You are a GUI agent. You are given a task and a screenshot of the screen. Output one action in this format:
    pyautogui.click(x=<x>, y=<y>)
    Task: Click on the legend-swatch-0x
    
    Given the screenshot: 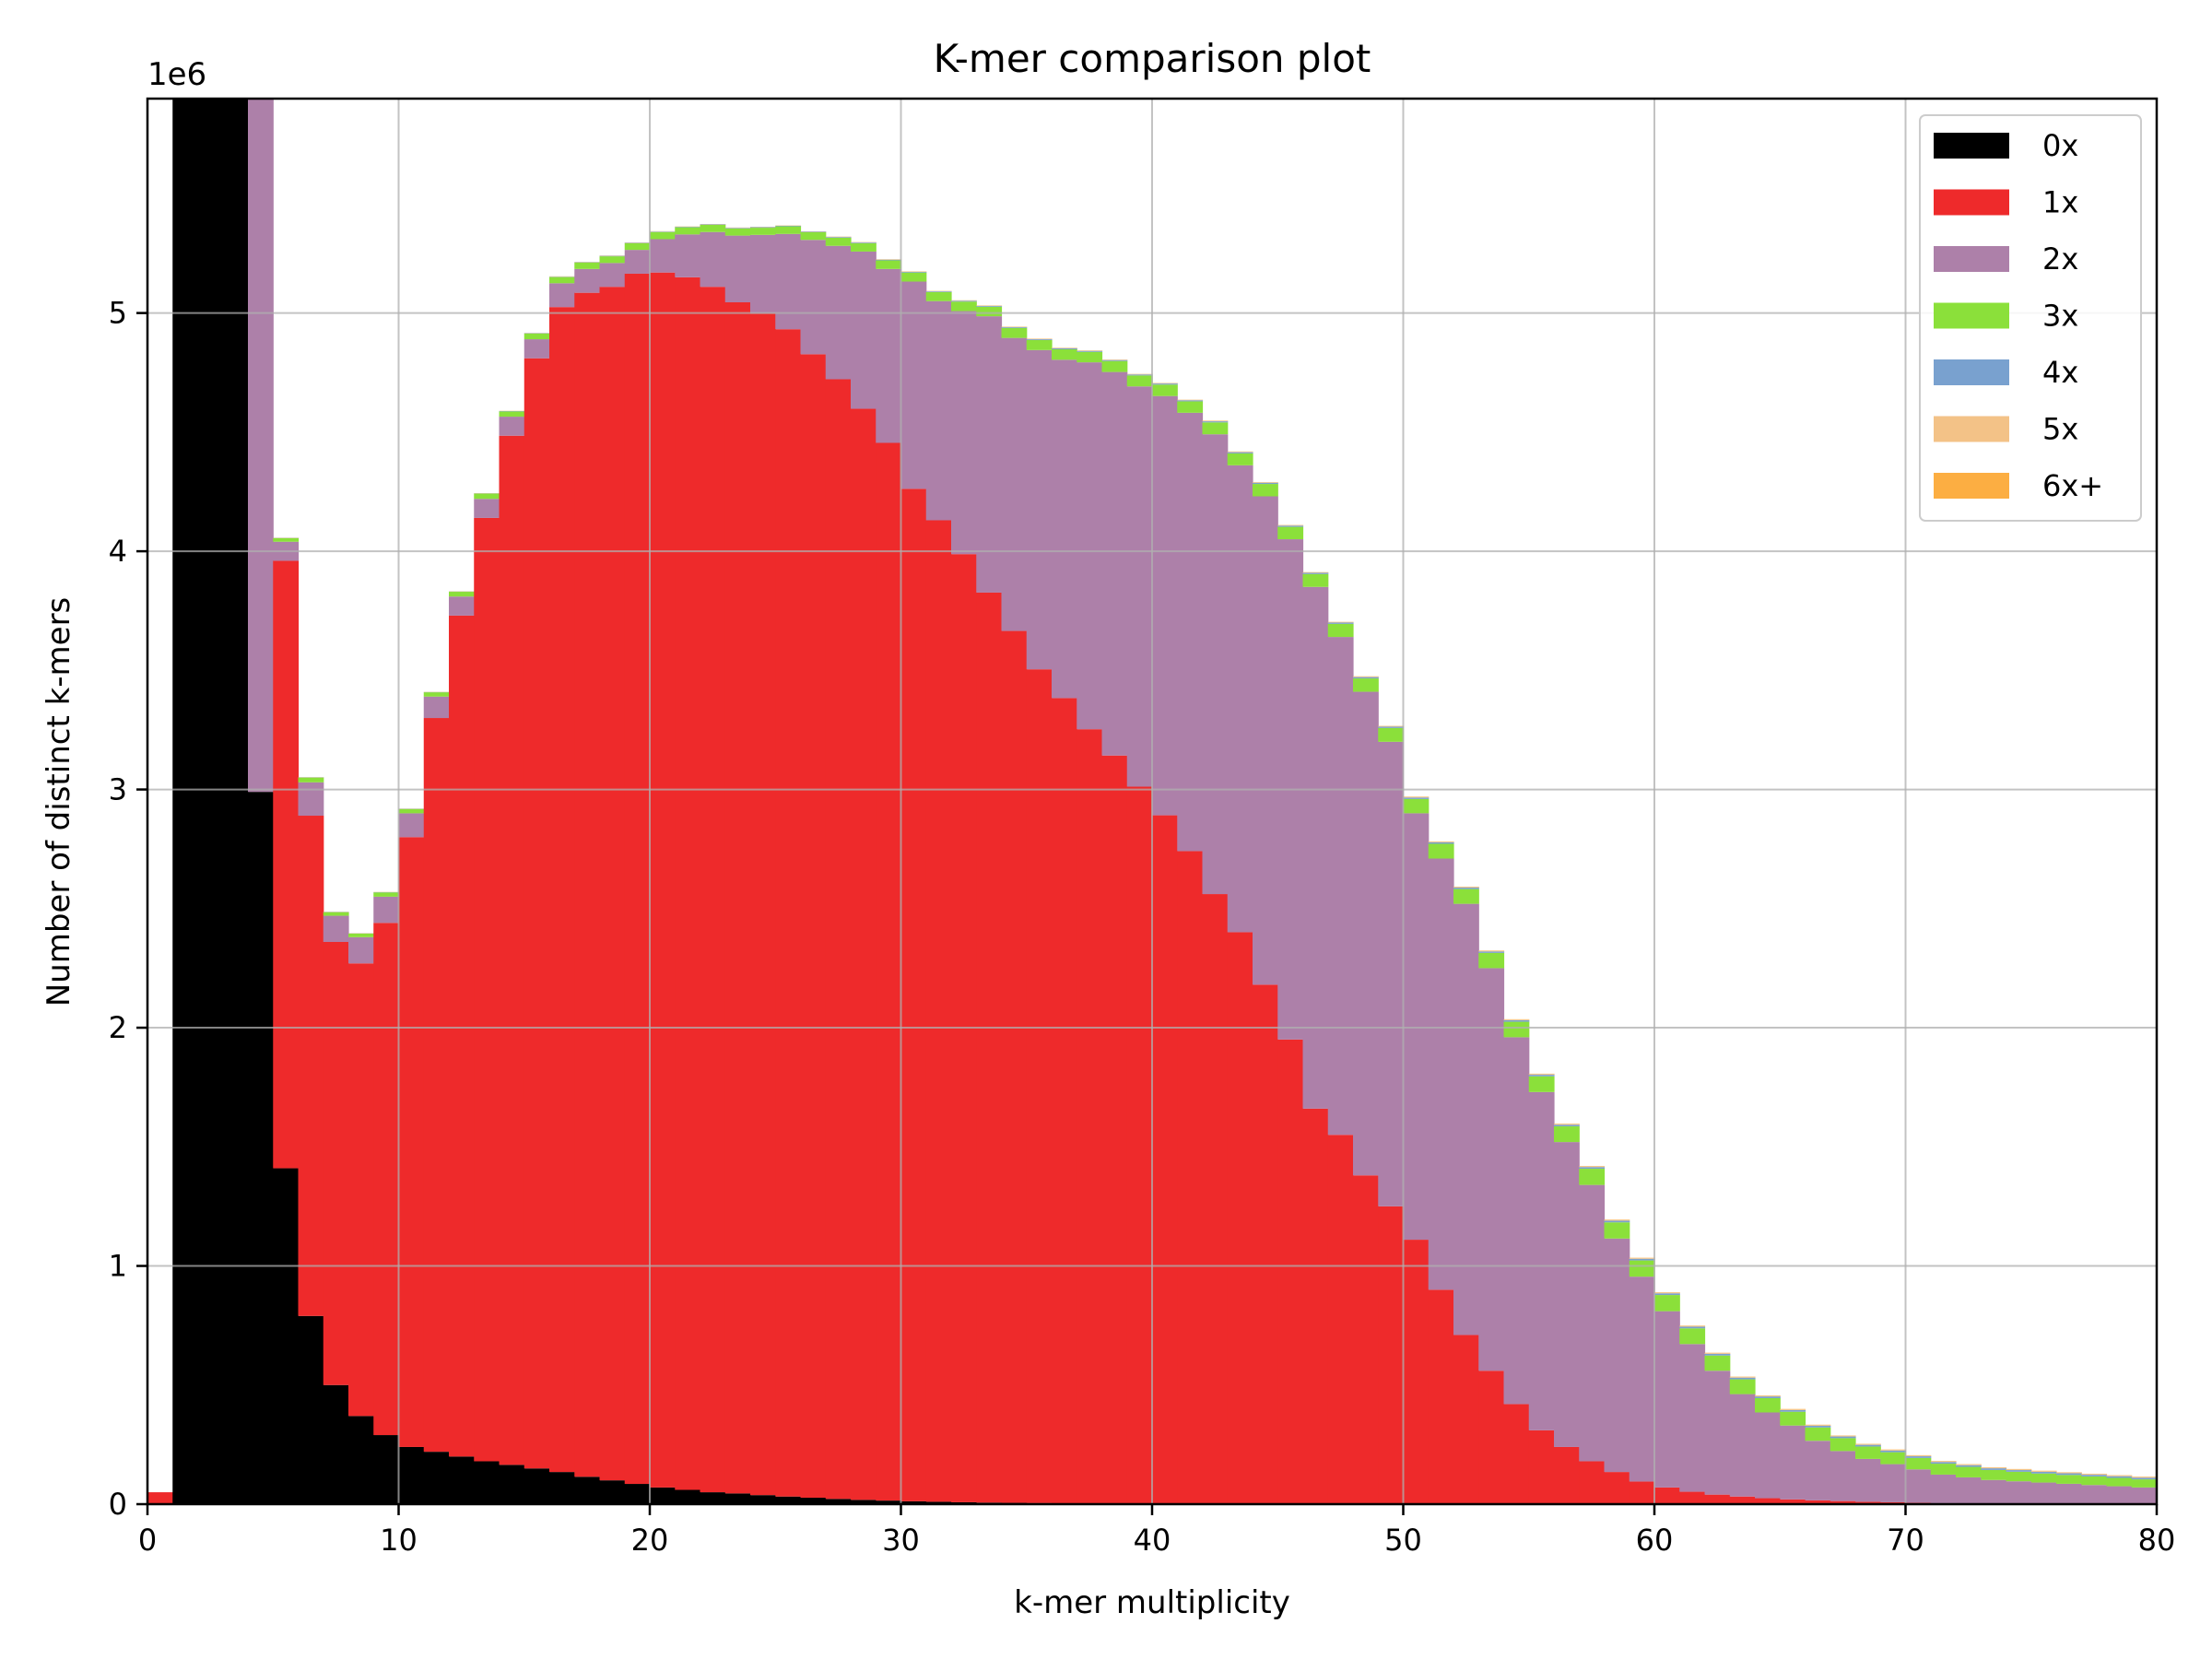 What is the action you would take?
    pyautogui.click(x=1971, y=146)
    